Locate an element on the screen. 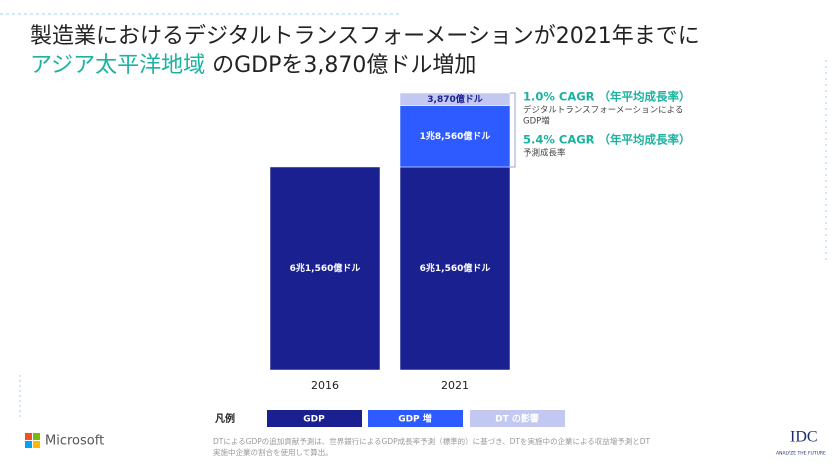  value-label: 3,870億ドル is located at coordinates (454, 99).